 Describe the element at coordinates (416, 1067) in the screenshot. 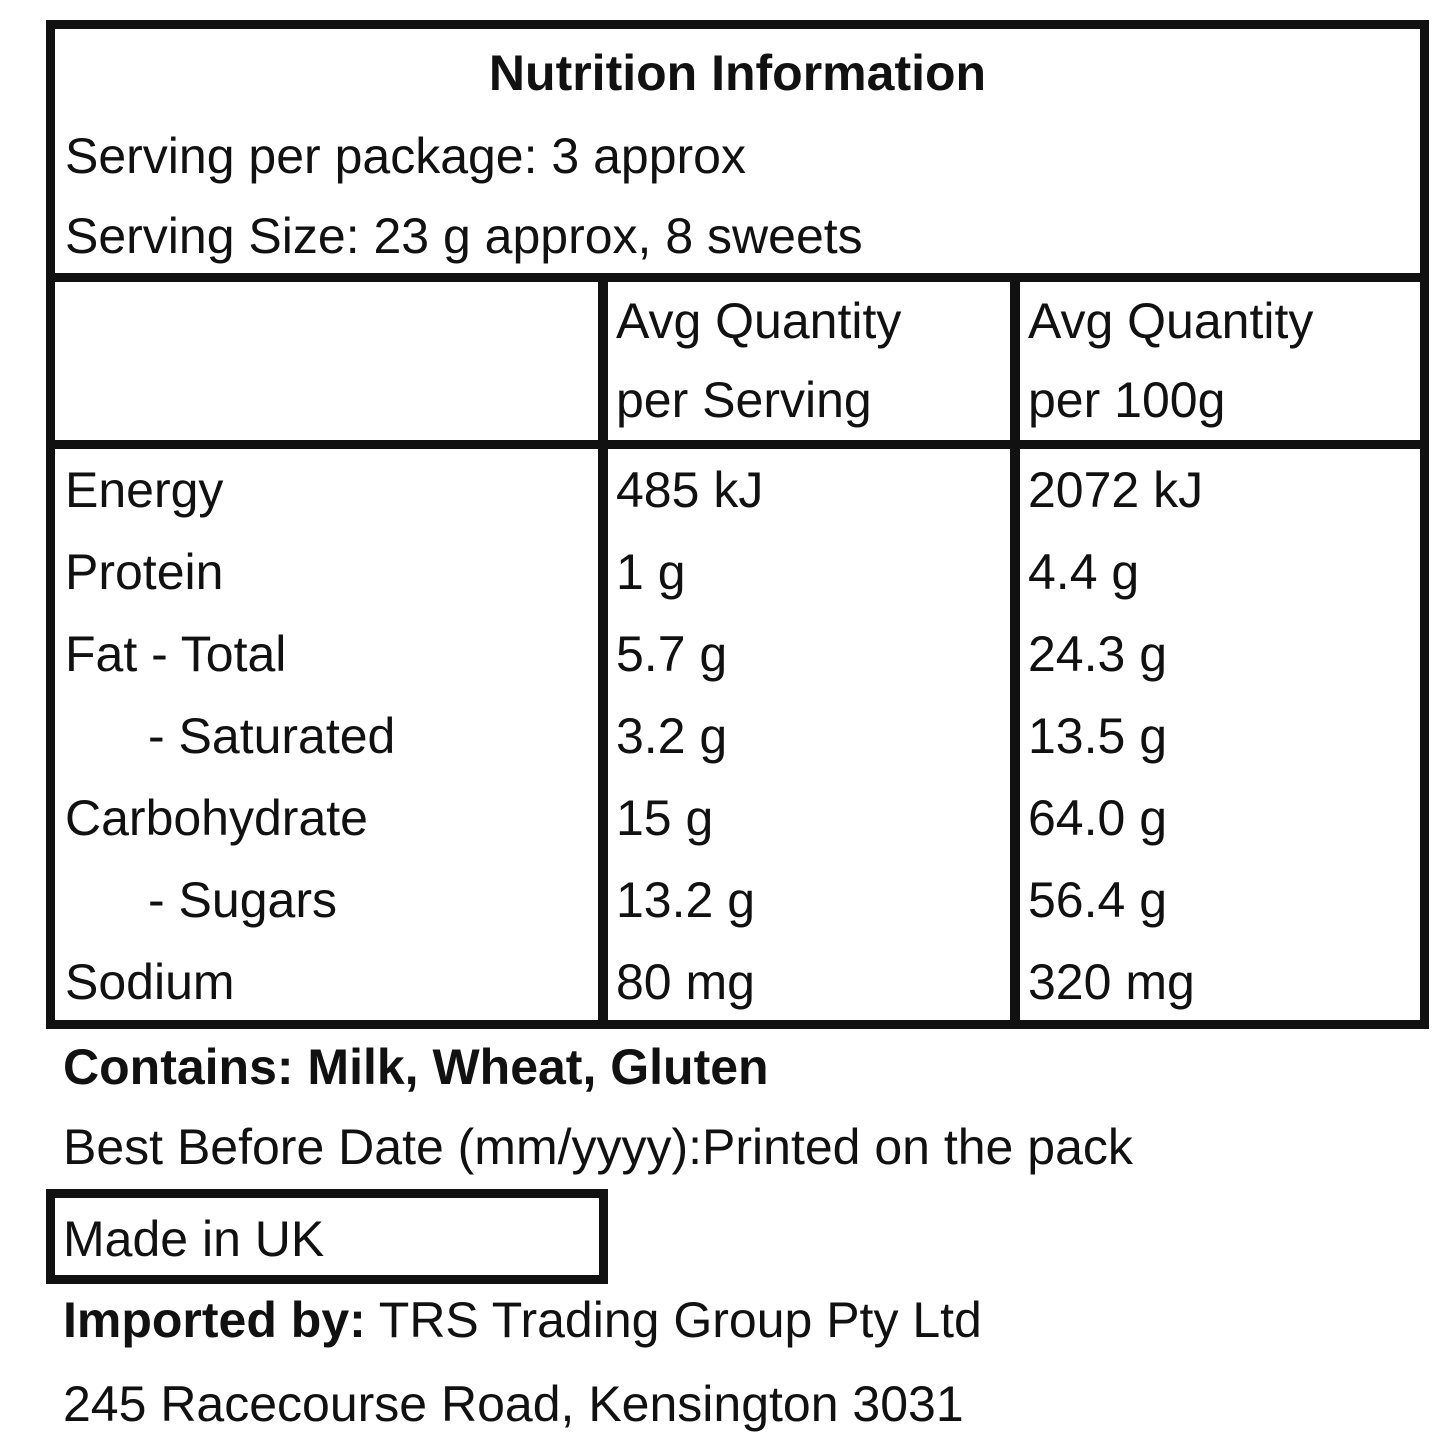

I see `allergen-statement: Contains: Milk, Wheat, Gluten` at that location.